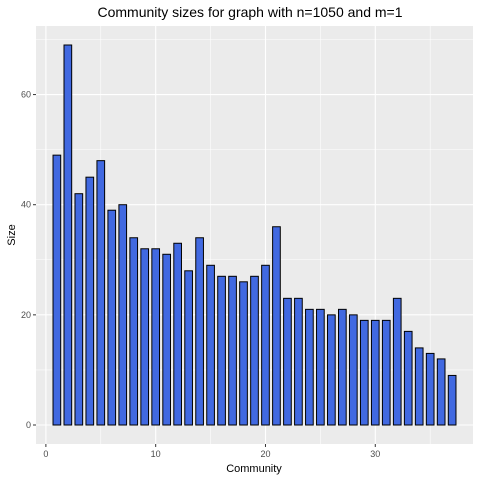 Image resolution: width=480 pixels, height=480 pixels. Describe the element at coordinates (45, 454) in the screenshot. I see `x-tick-label: 0` at that location.